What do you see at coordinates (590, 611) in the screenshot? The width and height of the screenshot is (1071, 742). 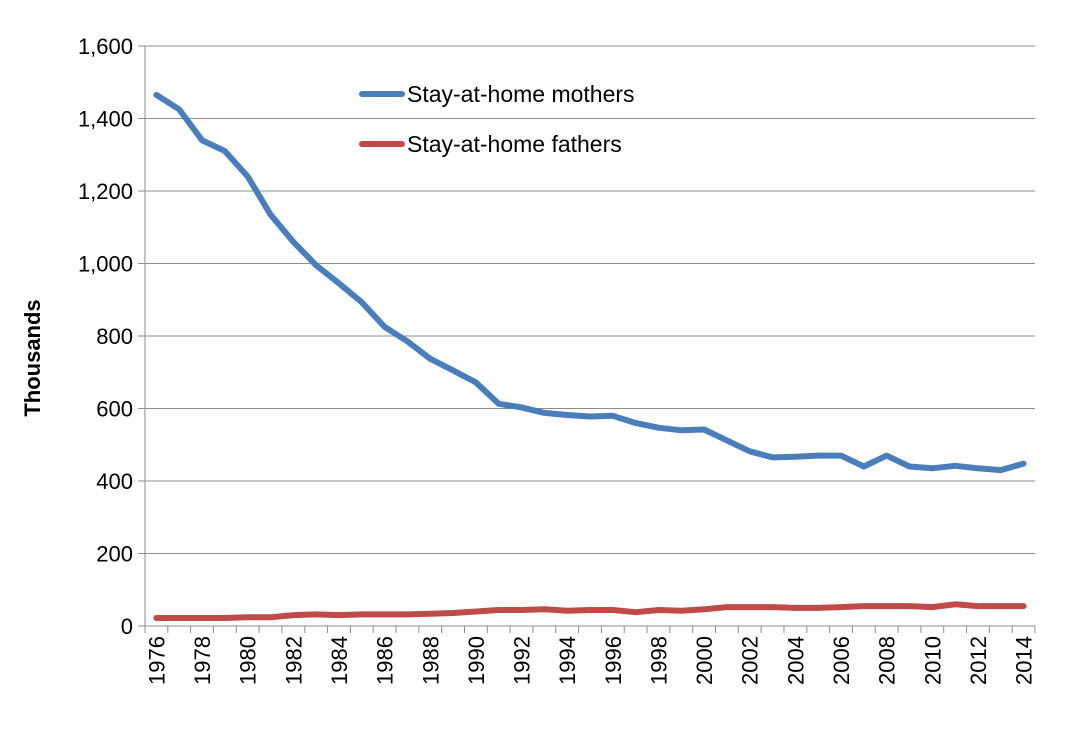 I see `series-line-fathers` at bounding box center [590, 611].